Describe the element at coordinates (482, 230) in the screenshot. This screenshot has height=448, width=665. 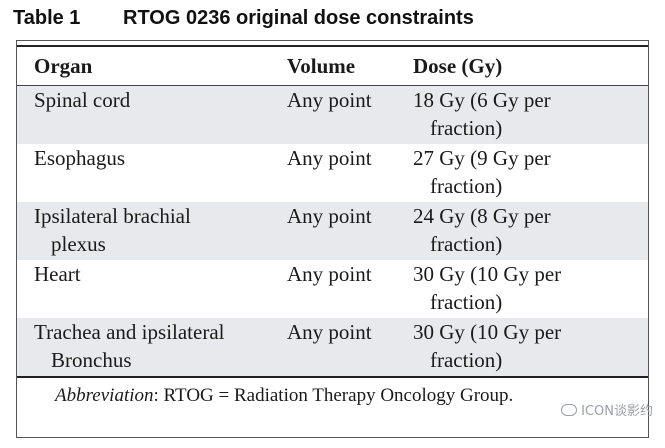
I see `dose-cell: 24 Gy (8 Gy per fraction)` at that location.